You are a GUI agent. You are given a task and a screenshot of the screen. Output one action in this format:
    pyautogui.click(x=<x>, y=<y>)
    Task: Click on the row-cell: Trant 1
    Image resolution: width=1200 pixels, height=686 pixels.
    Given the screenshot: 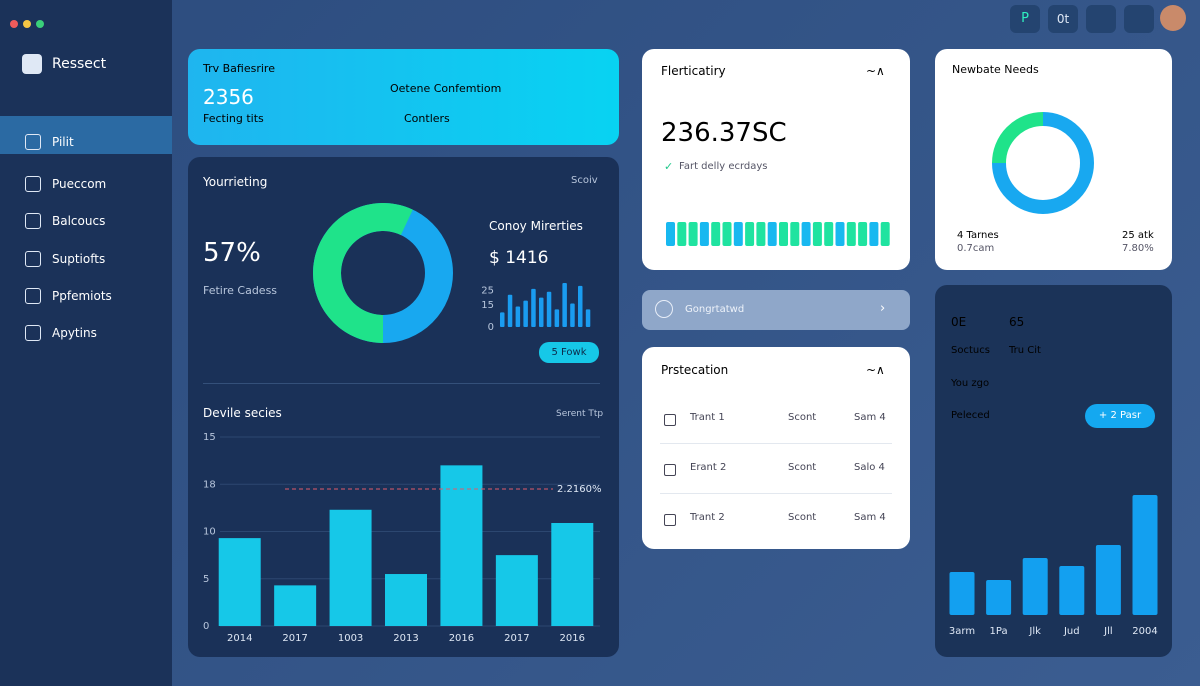 What is the action you would take?
    pyautogui.click(x=707, y=417)
    